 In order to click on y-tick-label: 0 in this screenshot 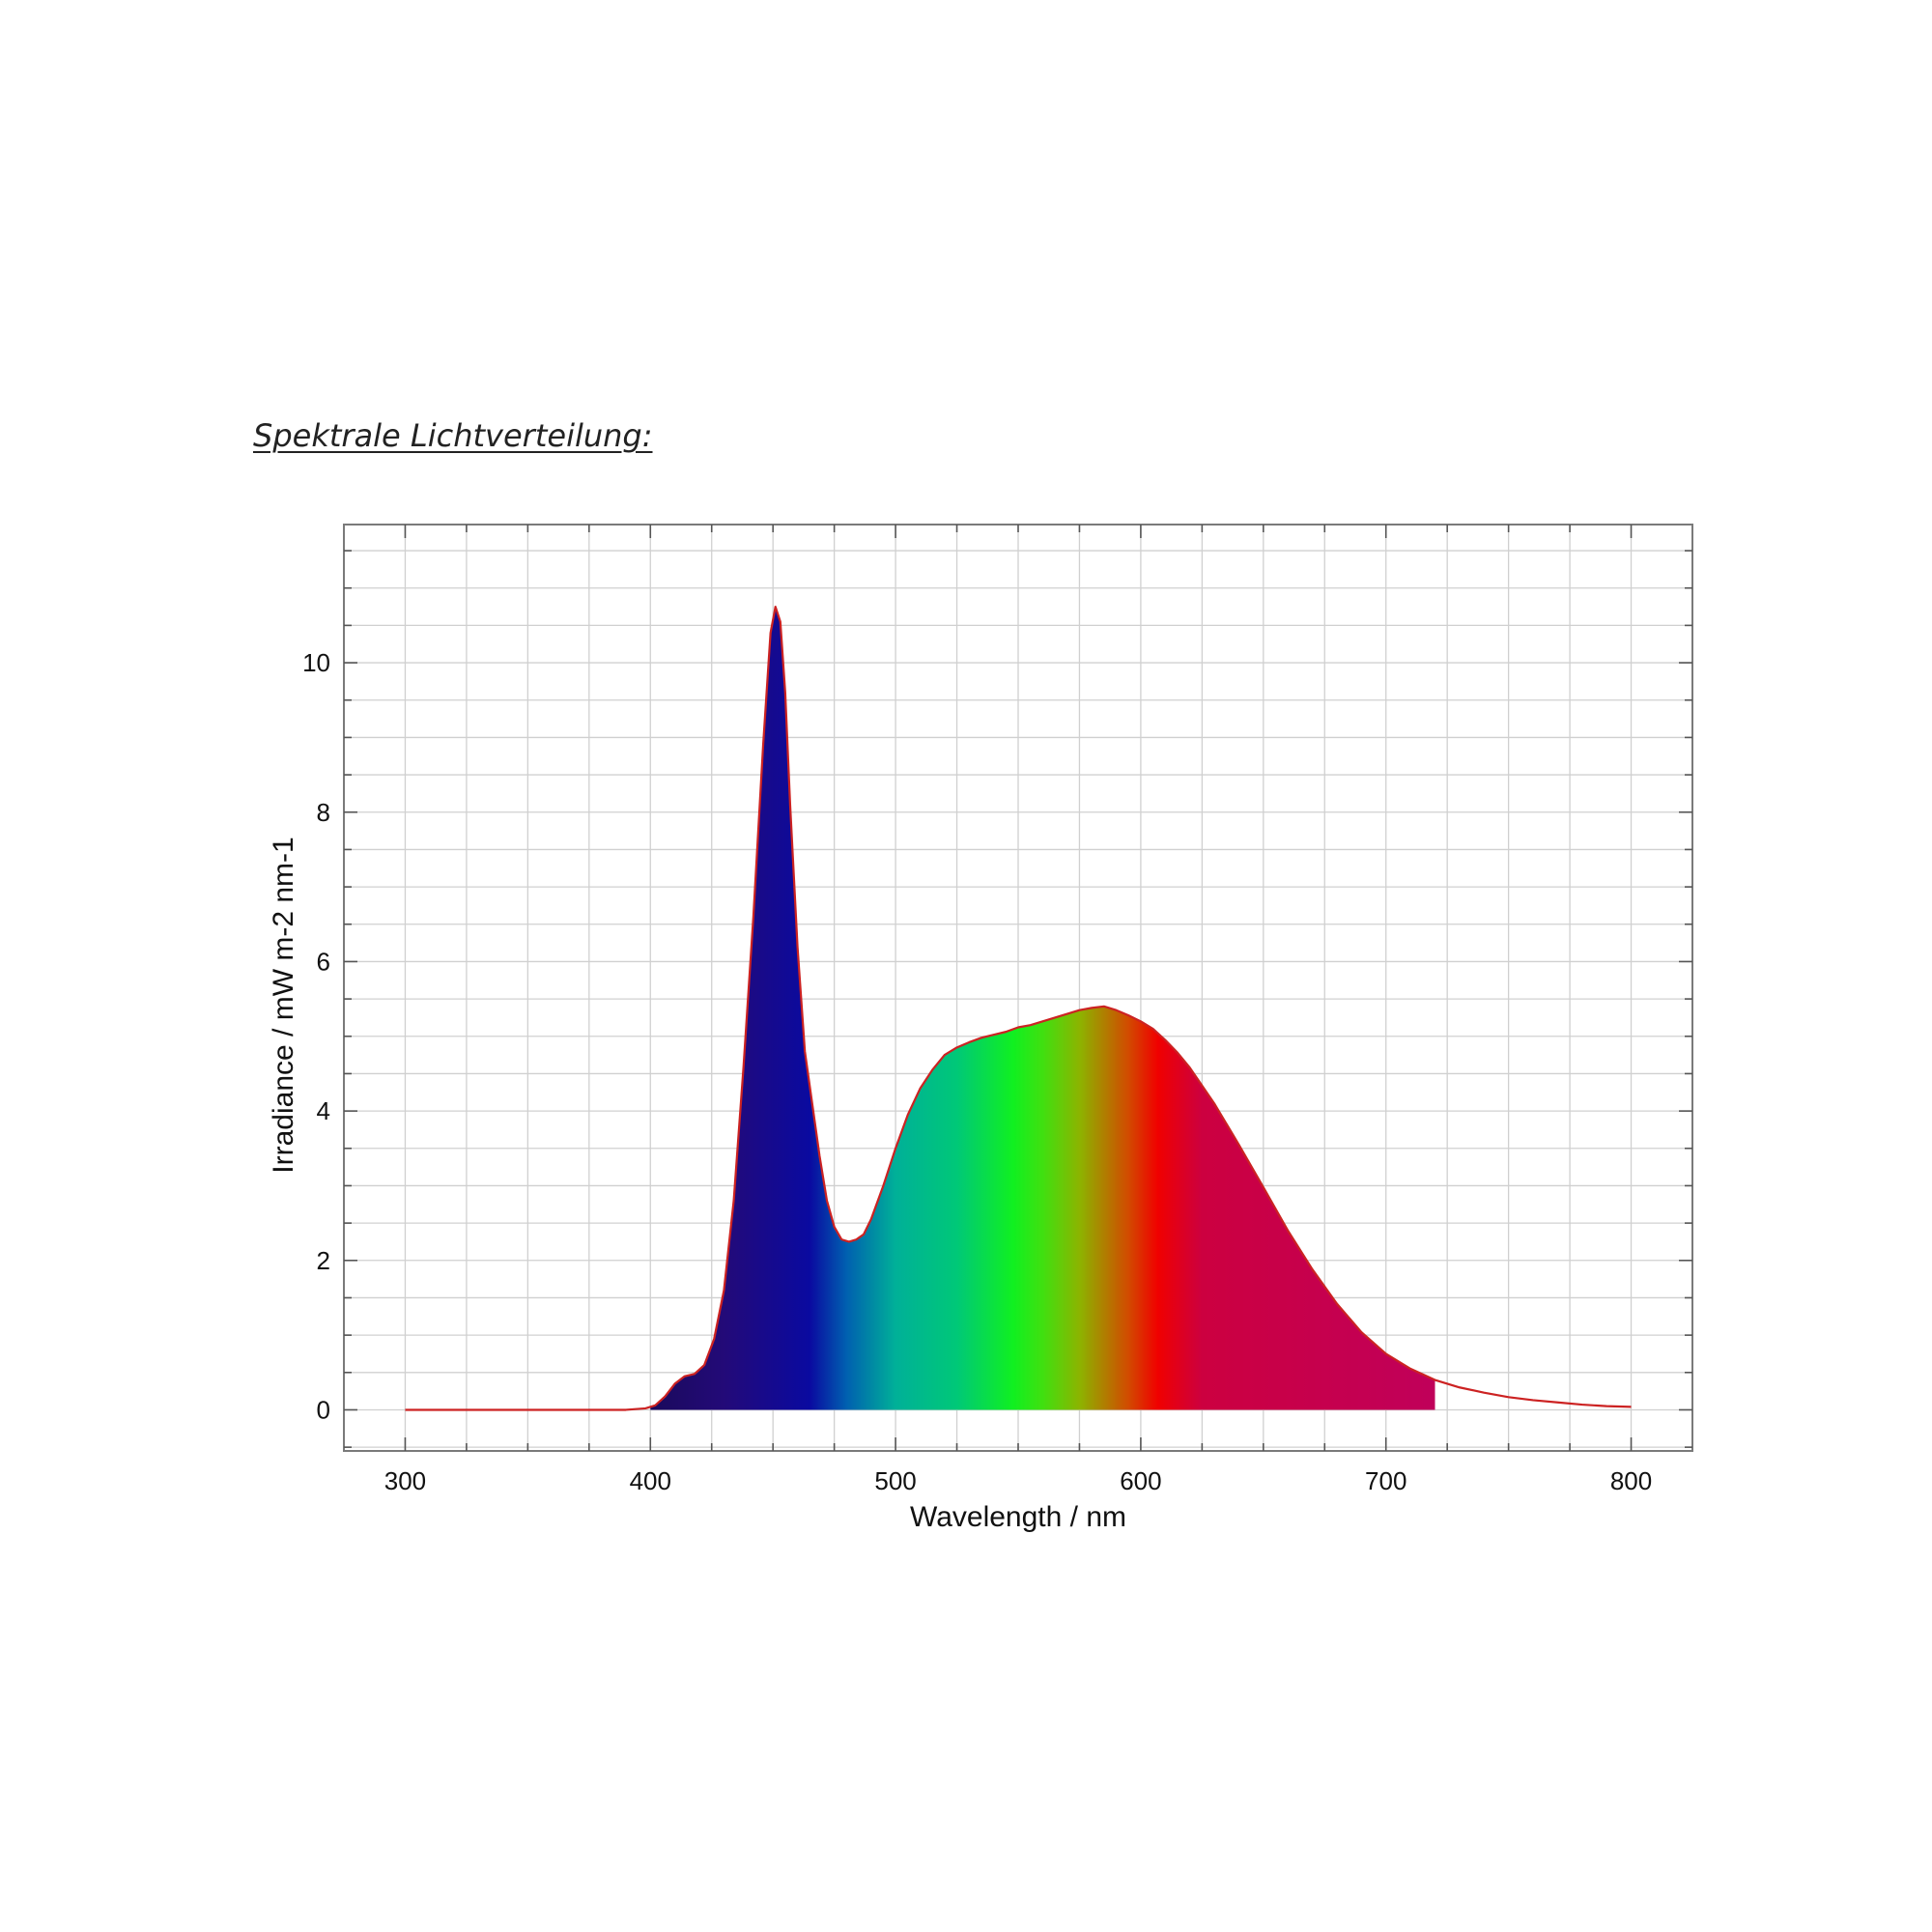, I will do `click(323, 1409)`.